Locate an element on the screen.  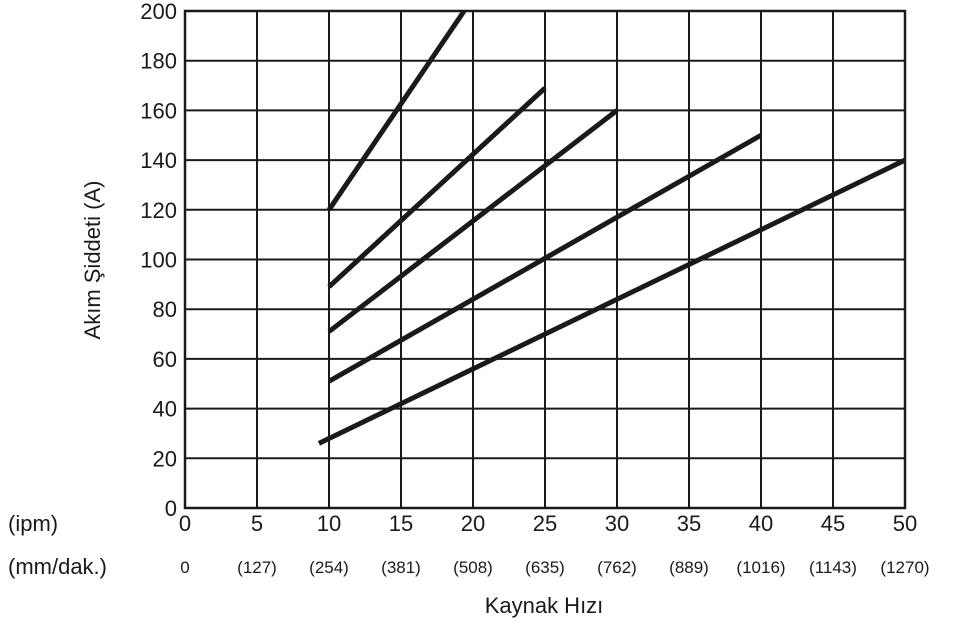
x-tick-label: 20 is located at coordinates (473, 523).